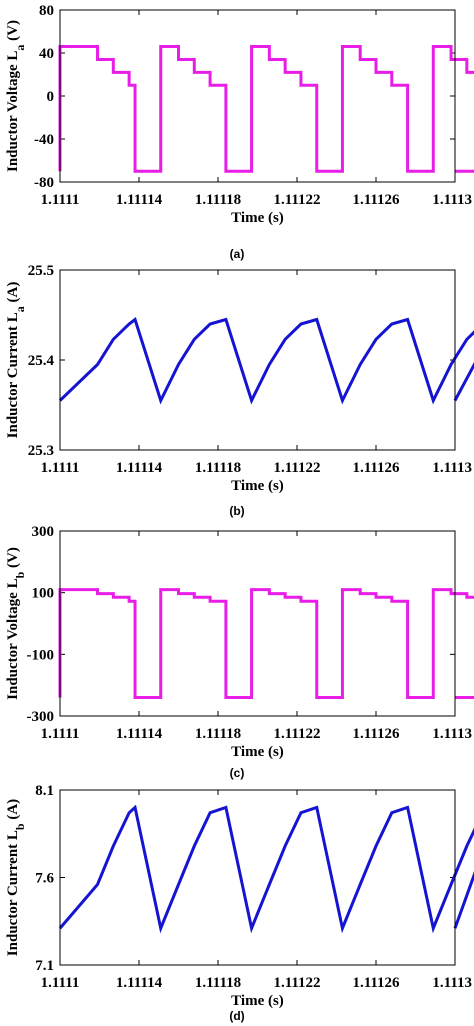  What do you see at coordinates (237, 773) in the screenshot?
I see `panel-label: (c)` at bounding box center [237, 773].